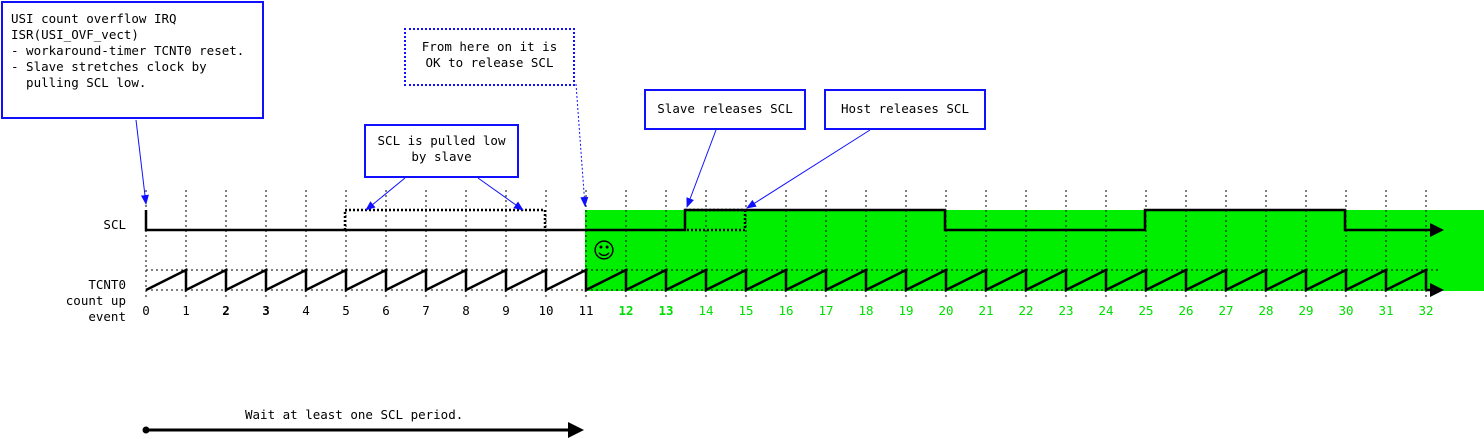  Describe the element at coordinates (466, 310) in the screenshot. I see `tick-label: 8` at that location.